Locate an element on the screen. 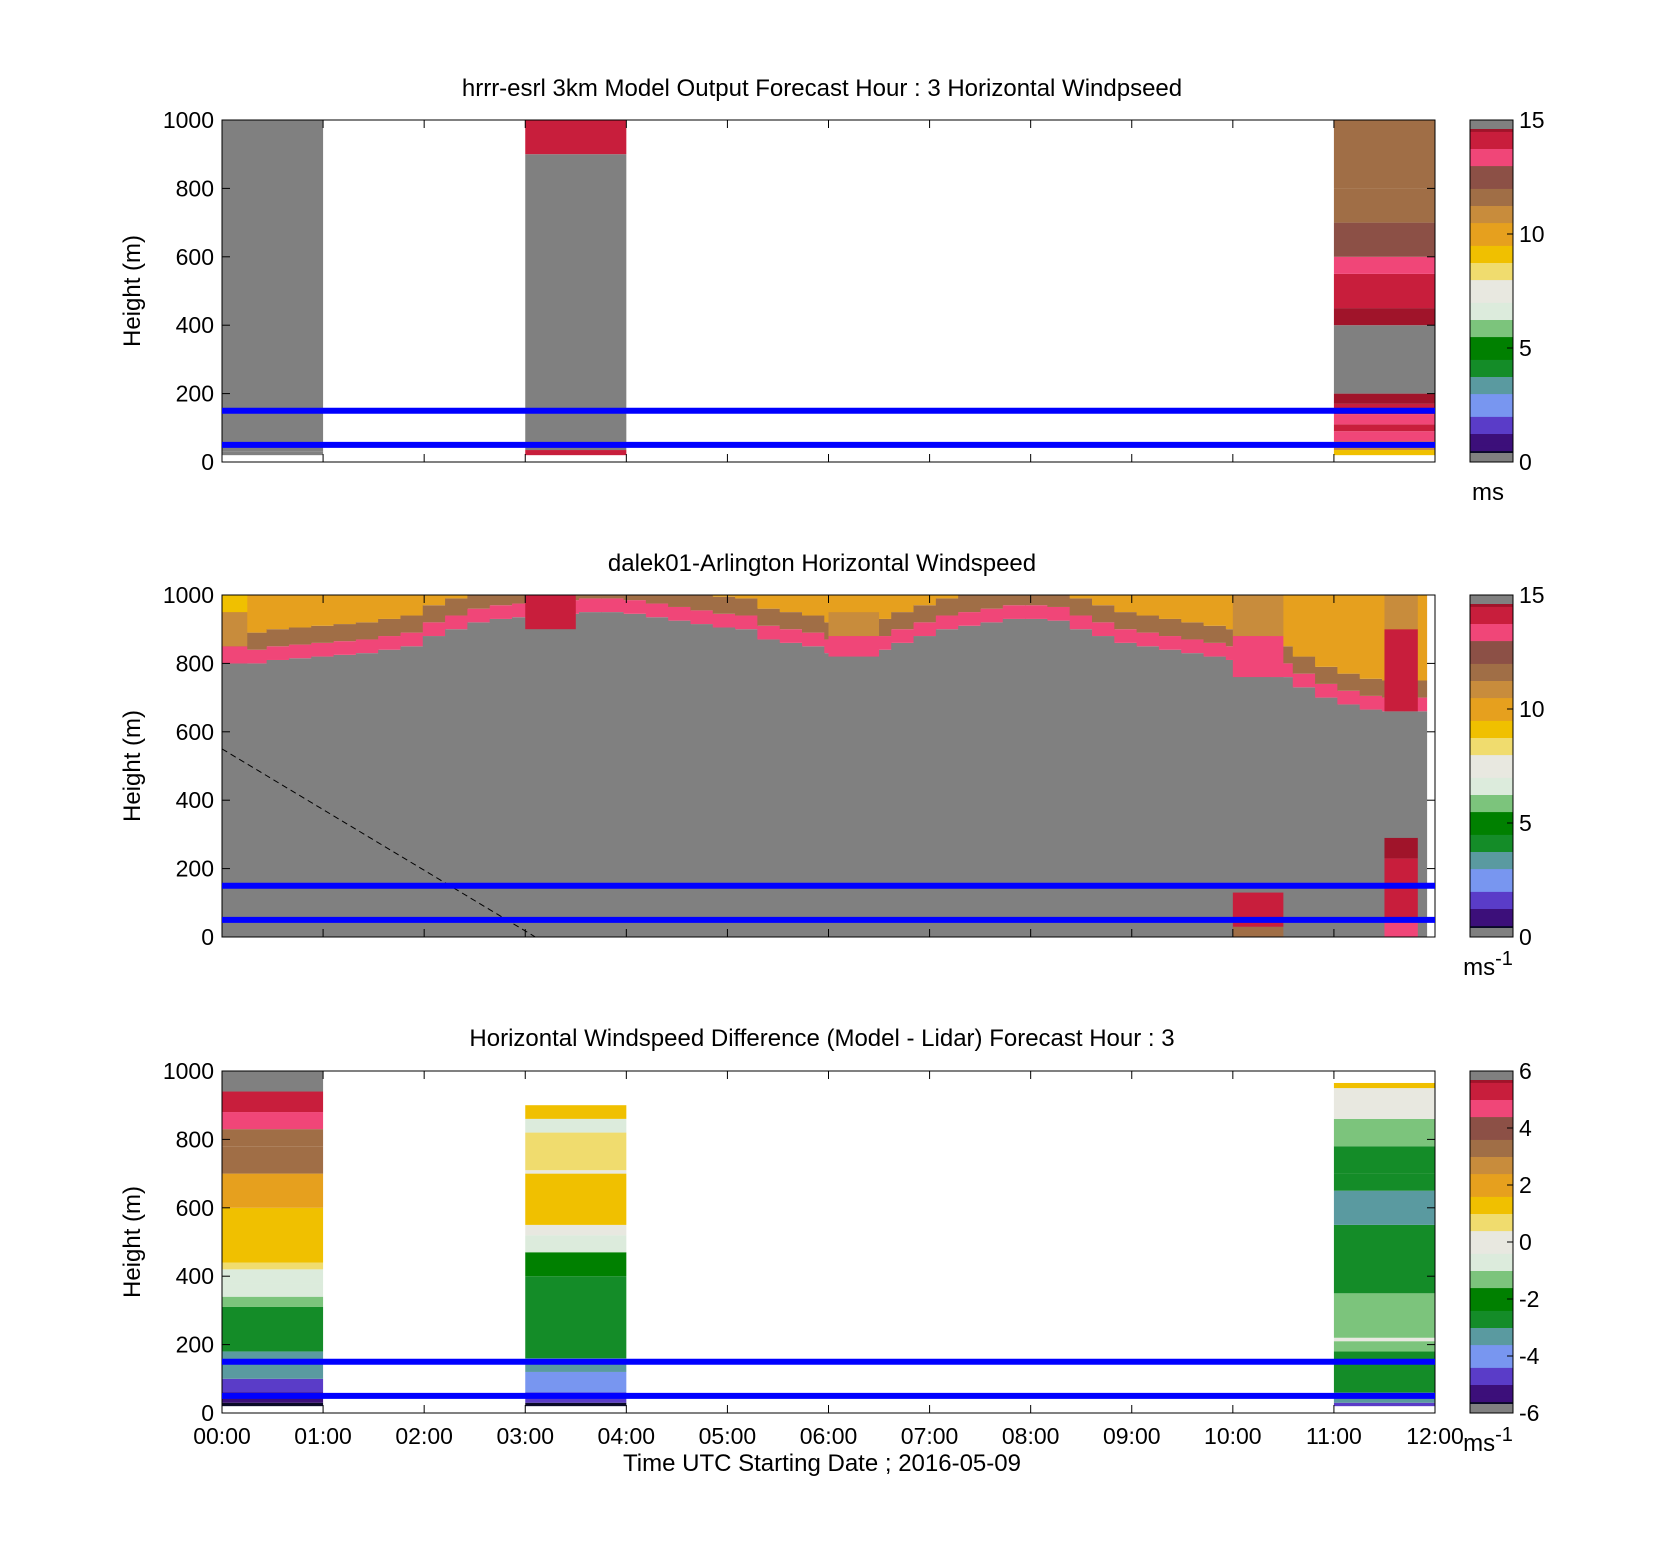  x-tick-label: 01:00 is located at coordinates (323, 1436).